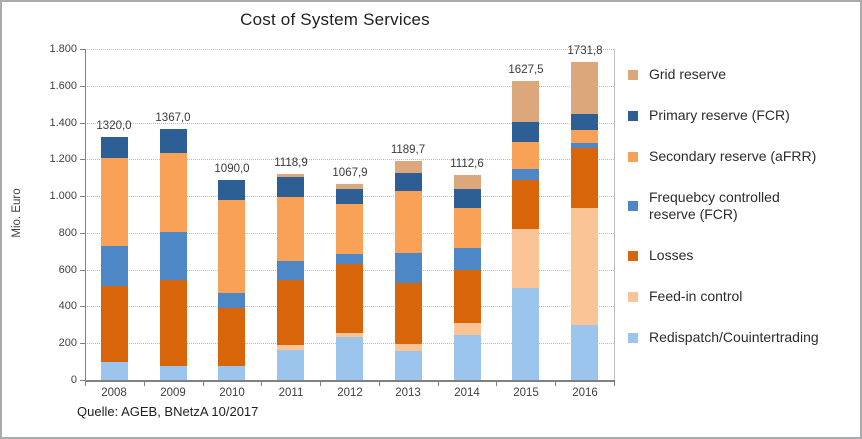 The width and height of the screenshot is (862, 439). Describe the element at coordinates (173, 393) in the screenshot. I see `x-axis-label: 2009` at that location.